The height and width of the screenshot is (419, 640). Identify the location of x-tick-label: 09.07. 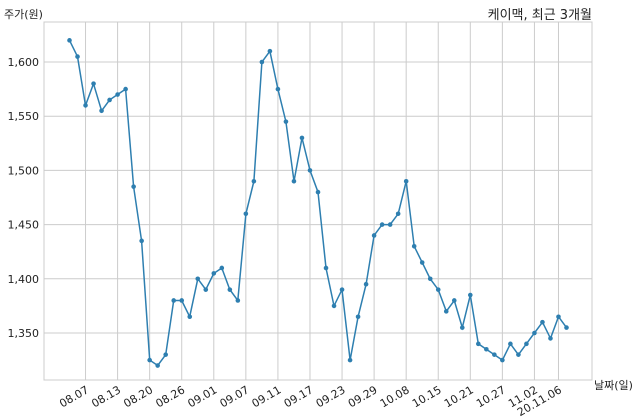
(235, 396).